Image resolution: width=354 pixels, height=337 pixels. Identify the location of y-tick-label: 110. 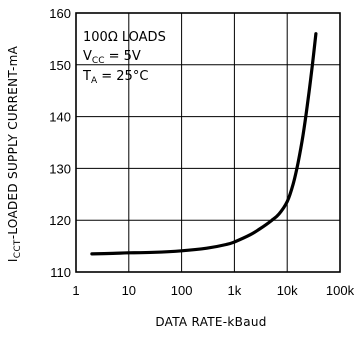
(60, 272).